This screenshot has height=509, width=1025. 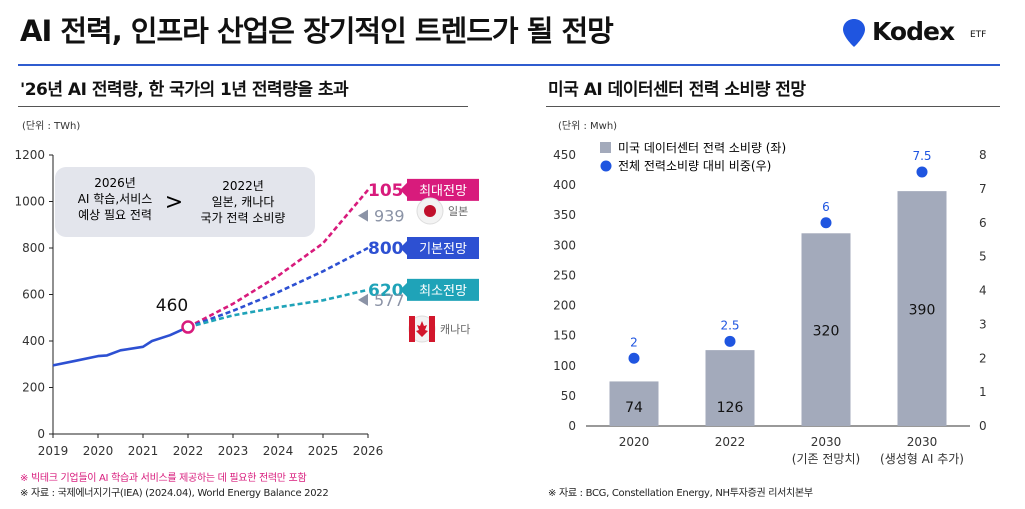 What do you see at coordinates (243, 218) in the screenshot?
I see `callout-right-line3: 국가 전력 소비량` at bounding box center [243, 218].